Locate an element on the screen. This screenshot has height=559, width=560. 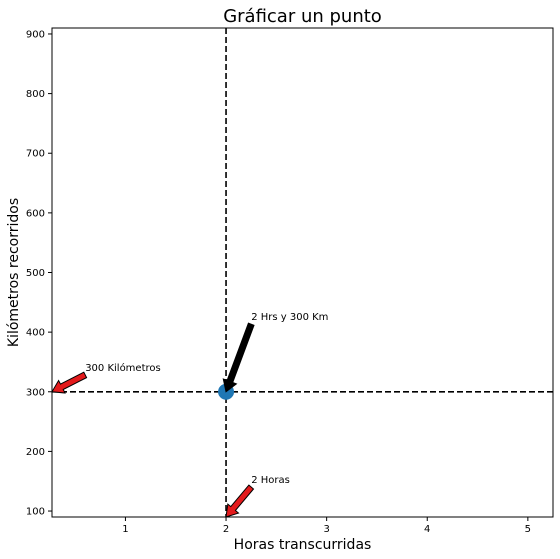
x-axis-ticks: 1 2 3 4 5 is located at coordinates (326, 526).